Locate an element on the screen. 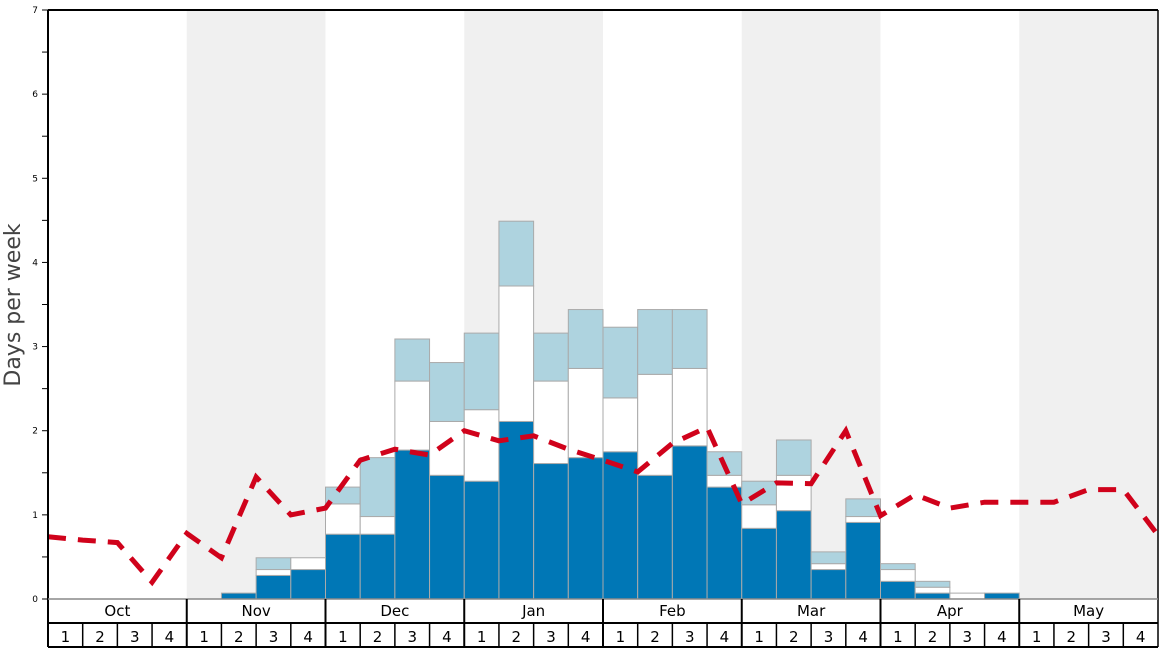  month-label-oct: Oct is located at coordinates (117, 611).